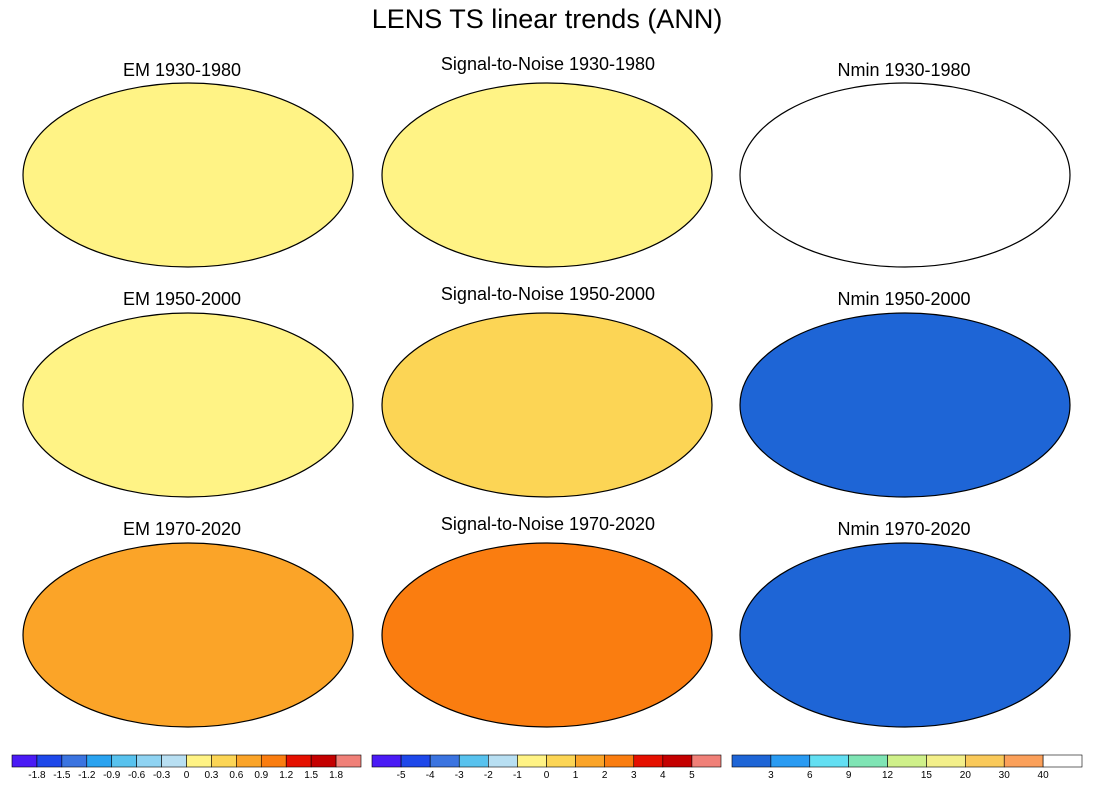 This screenshot has width=1094, height=789. Describe the element at coordinates (547, 775) in the screenshot. I see `colorbar-tick-label: 0` at that location.